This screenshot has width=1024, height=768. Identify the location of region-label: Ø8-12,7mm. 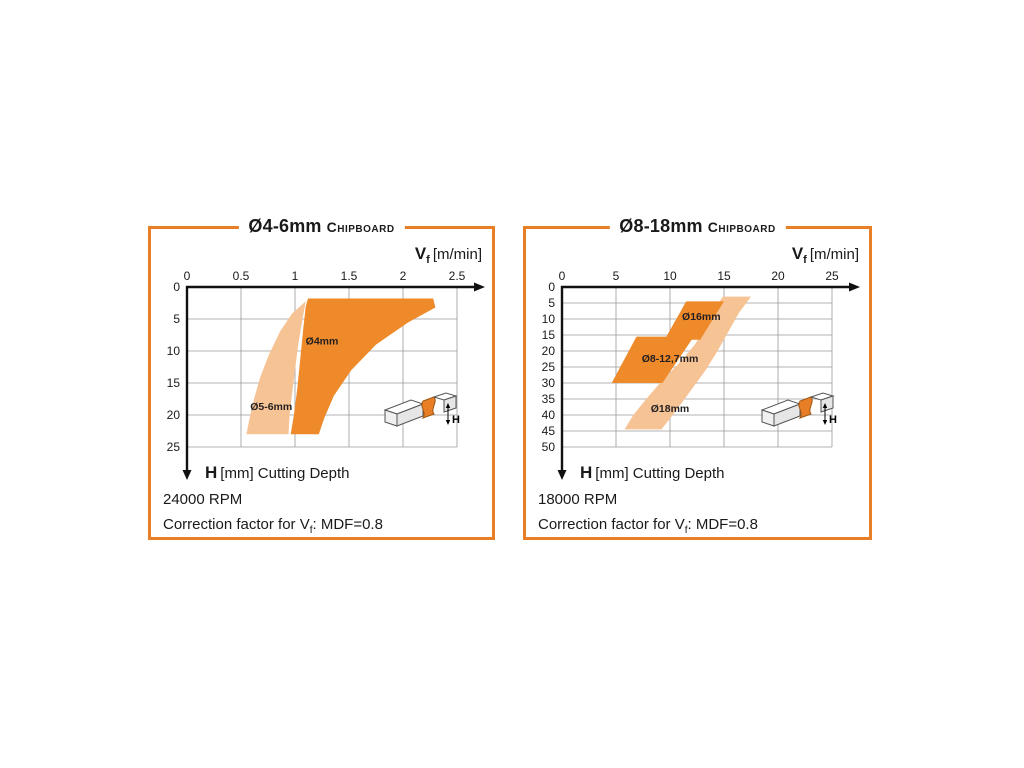
(670, 359).